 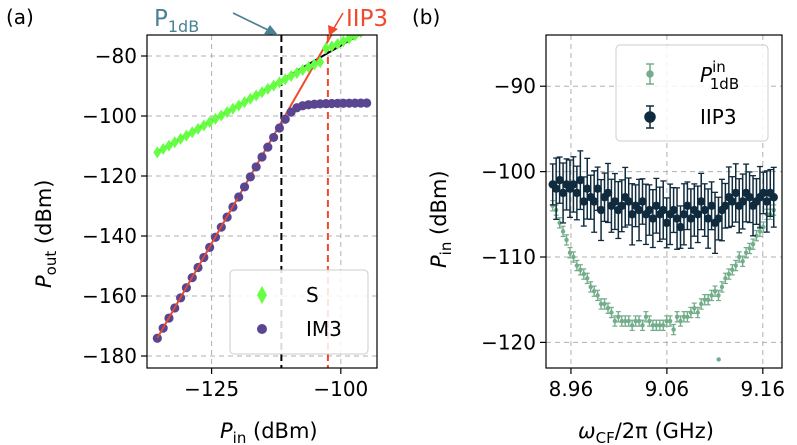 What do you see at coordinates (719, 75) in the screenshot?
I see `legend-p1db-in-label: Pin 1dB` at bounding box center [719, 75].